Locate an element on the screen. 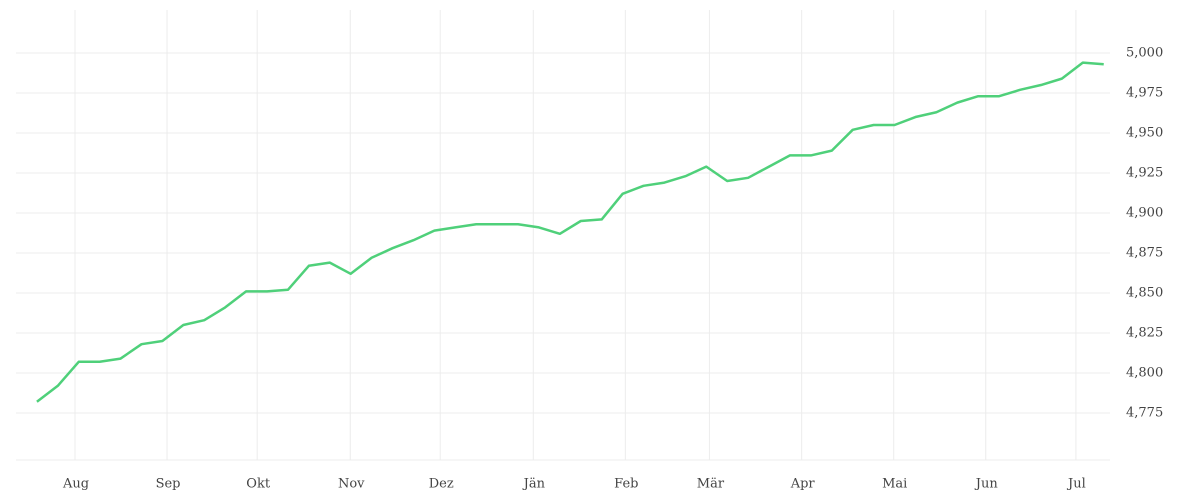 This screenshot has height=500, width=1200. x-tick-label: Nov is located at coordinates (351, 484).